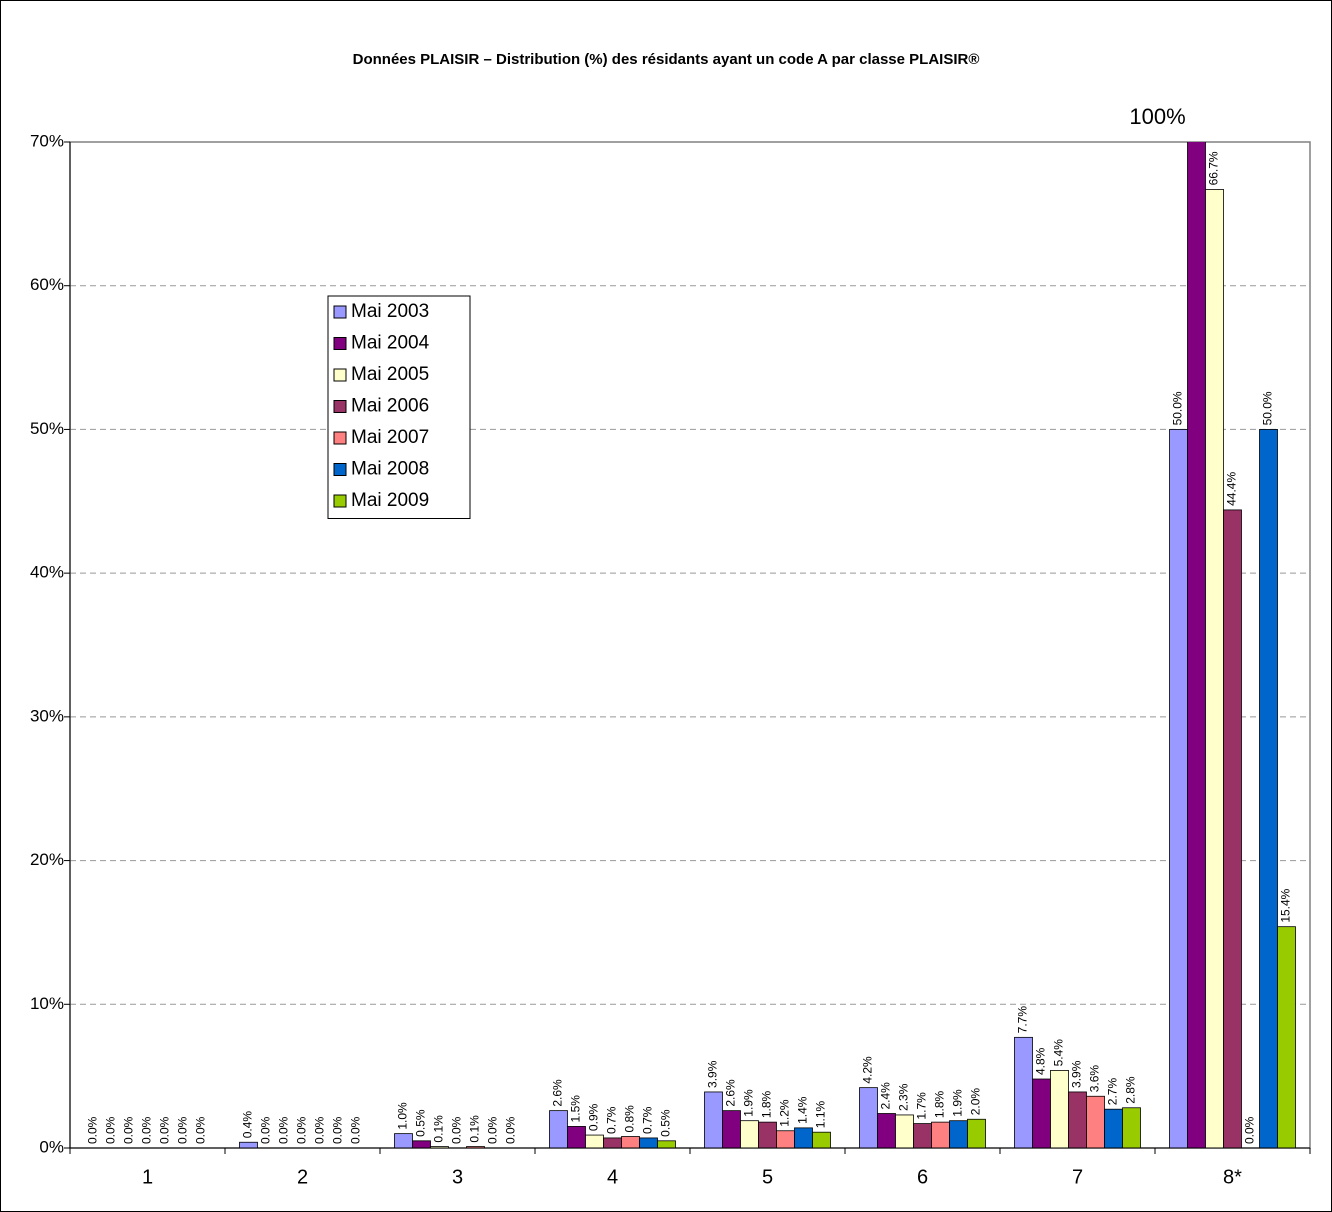 This screenshot has width=1332, height=1212. Describe the element at coordinates (1131, 1090) in the screenshot. I see `data-label: 2.8%` at that location.